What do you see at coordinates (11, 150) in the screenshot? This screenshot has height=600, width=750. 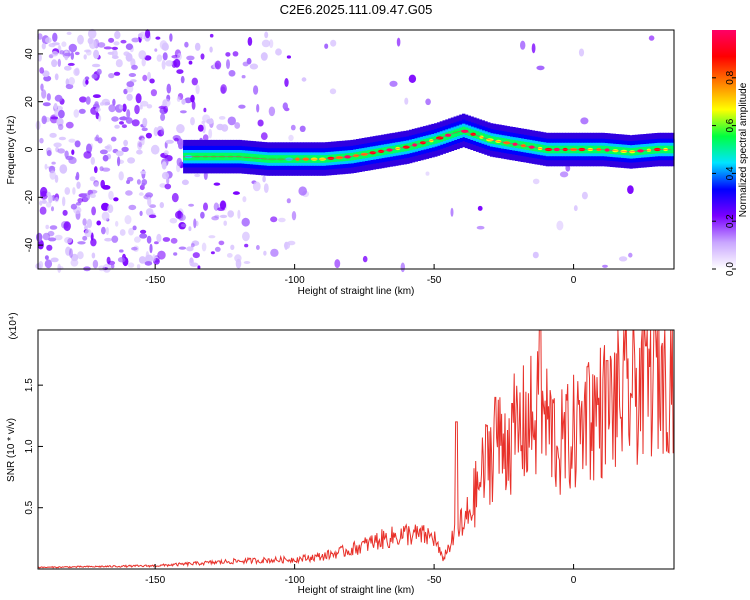 I see `spectrogram-y-axis-label: Frequency (Hz)` at bounding box center [11, 150].